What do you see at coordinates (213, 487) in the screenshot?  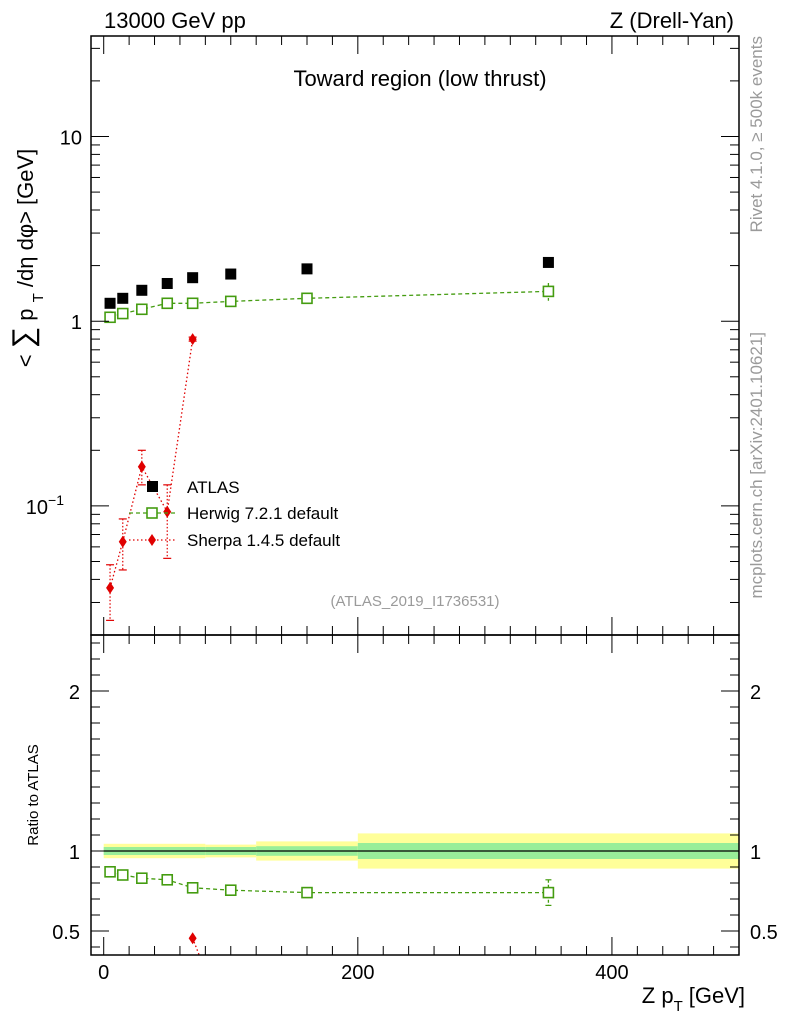 I see `legend-label-atlas: ATLAS` at bounding box center [213, 487].